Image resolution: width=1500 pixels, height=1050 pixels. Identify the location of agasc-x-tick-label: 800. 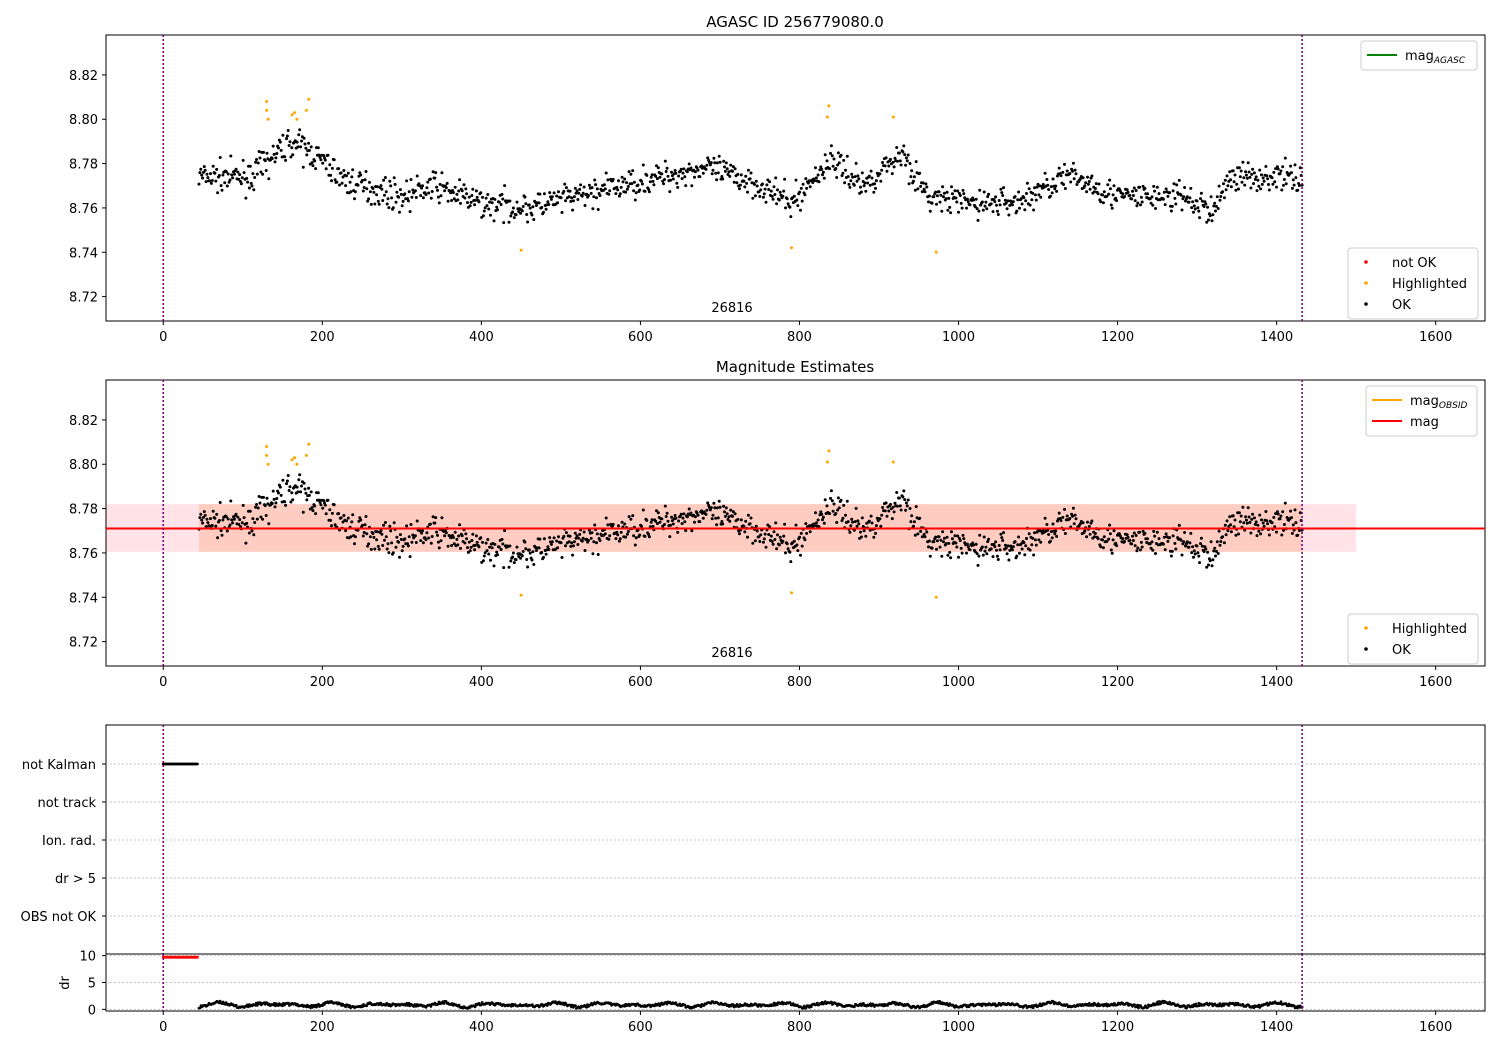
(799, 337).